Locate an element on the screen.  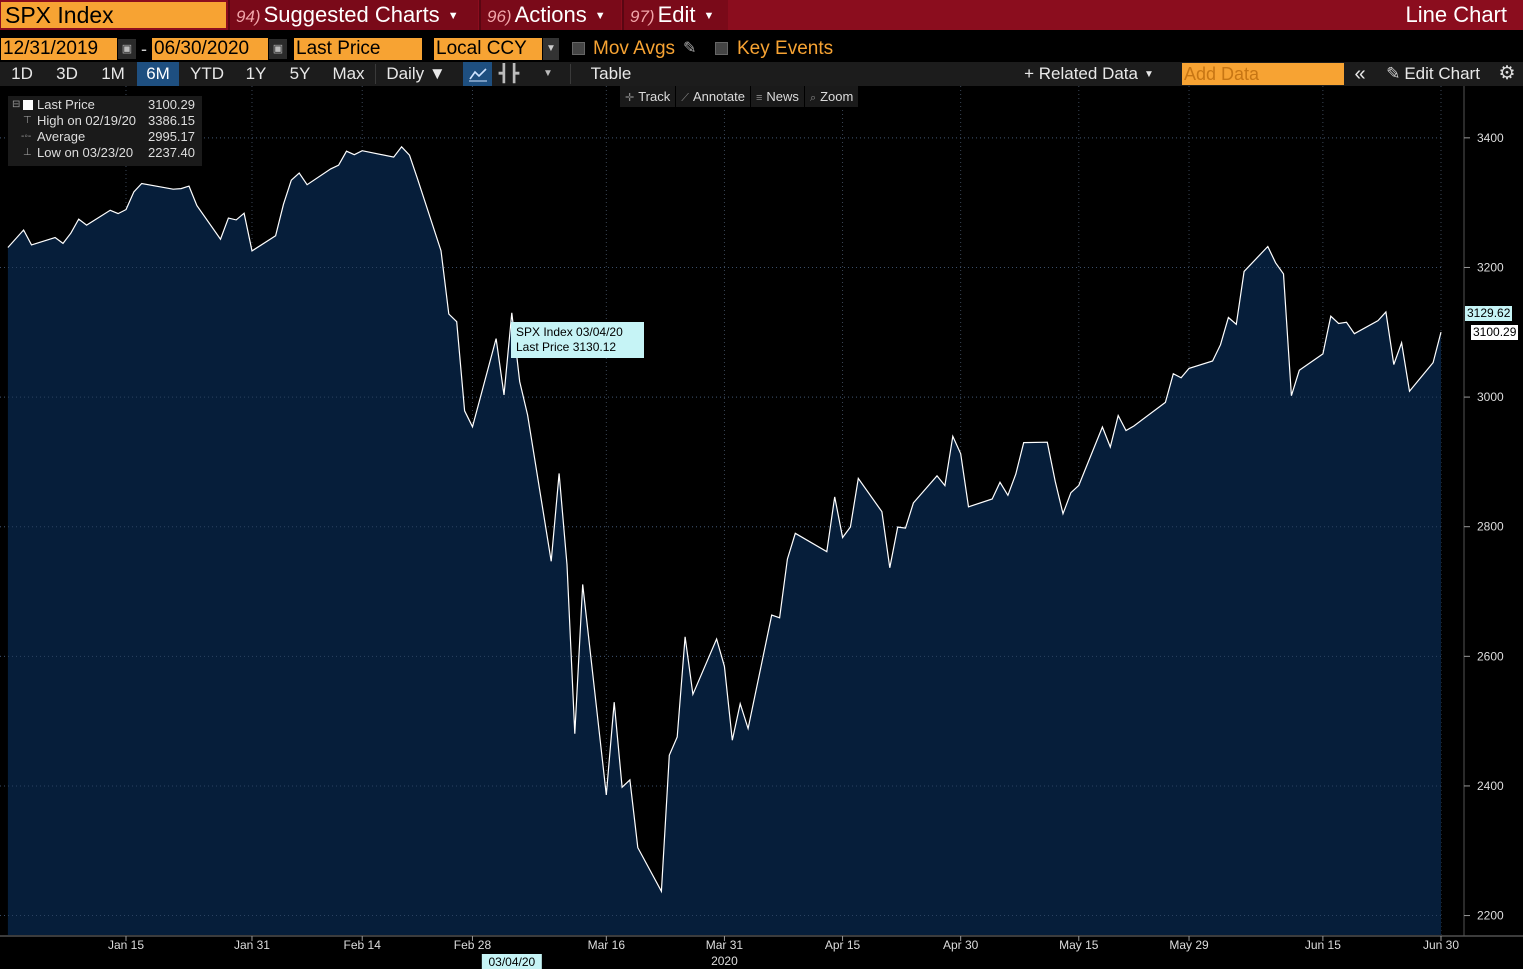
edit-chart-button: ✎ Edit Chart is located at coordinates (1433, 74).